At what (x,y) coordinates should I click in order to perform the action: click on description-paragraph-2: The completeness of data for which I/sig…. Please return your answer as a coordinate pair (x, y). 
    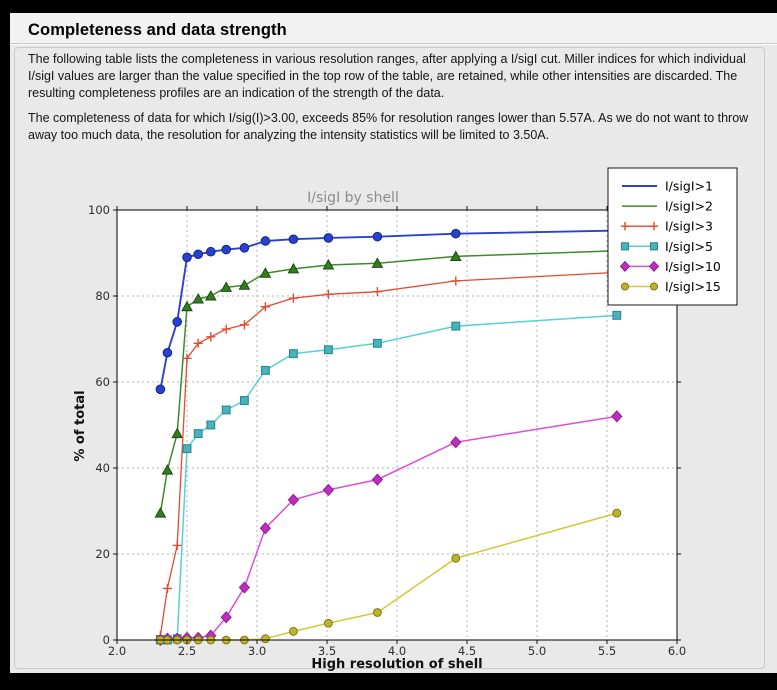
    Looking at the image, I should click on (388, 126).